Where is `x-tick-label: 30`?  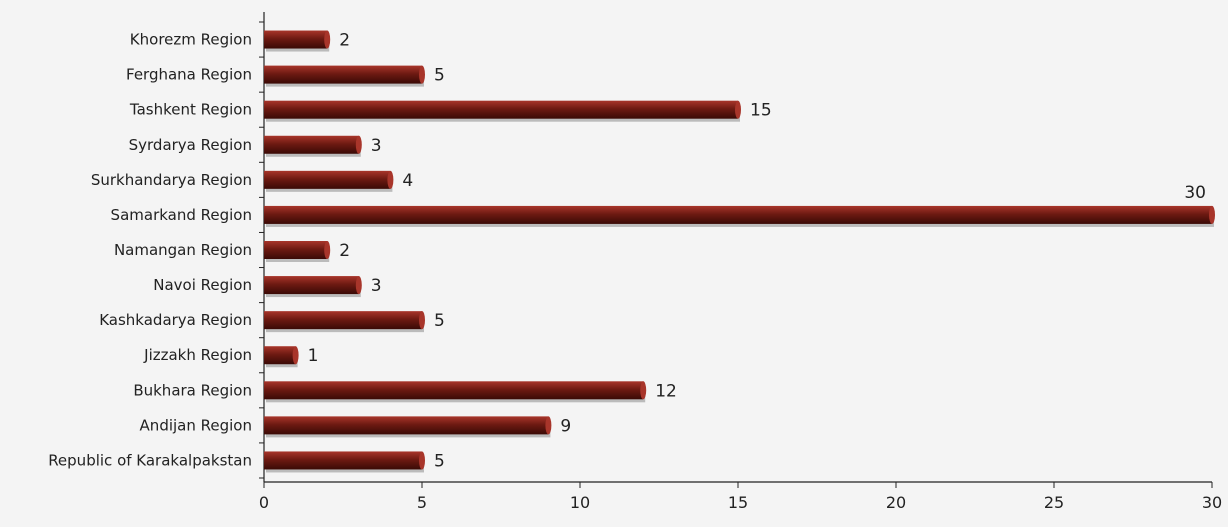 x-tick-label: 30 is located at coordinates (1212, 502).